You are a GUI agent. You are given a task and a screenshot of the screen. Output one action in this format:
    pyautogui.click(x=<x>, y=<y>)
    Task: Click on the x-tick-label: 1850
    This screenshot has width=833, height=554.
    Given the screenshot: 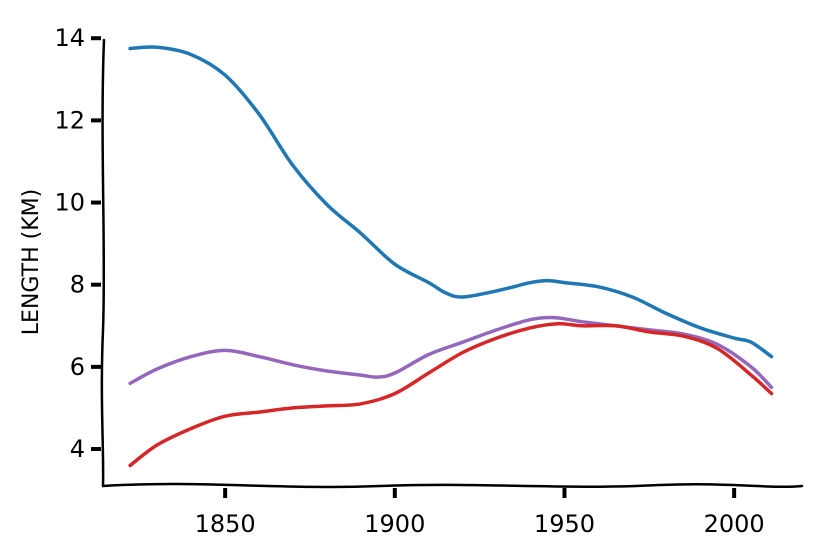 What is the action you would take?
    pyautogui.click(x=225, y=524)
    